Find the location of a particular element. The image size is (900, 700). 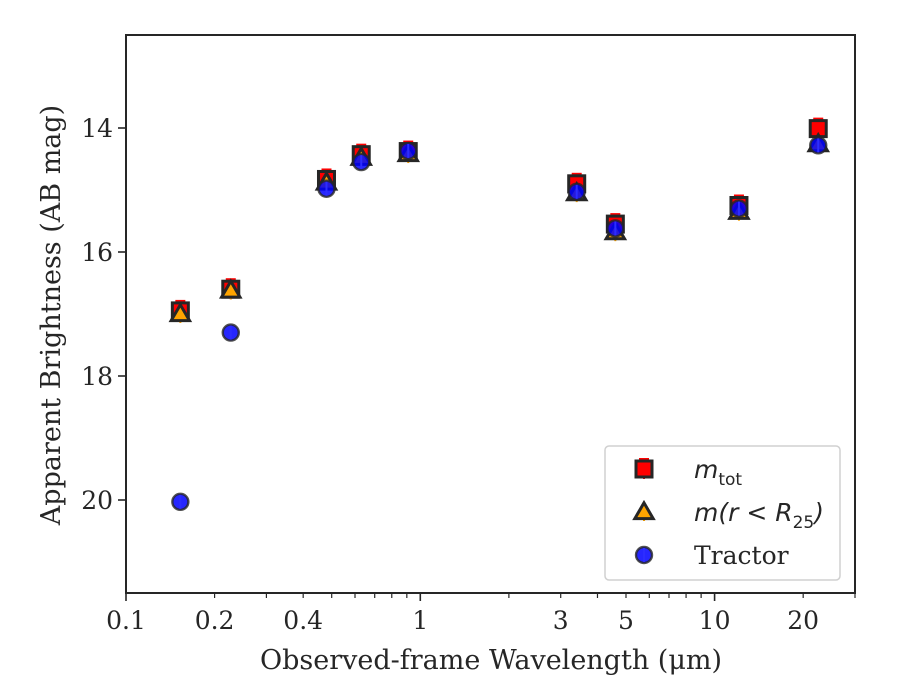

x-tick-label: 0.4 is located at coordinates (303, 620).